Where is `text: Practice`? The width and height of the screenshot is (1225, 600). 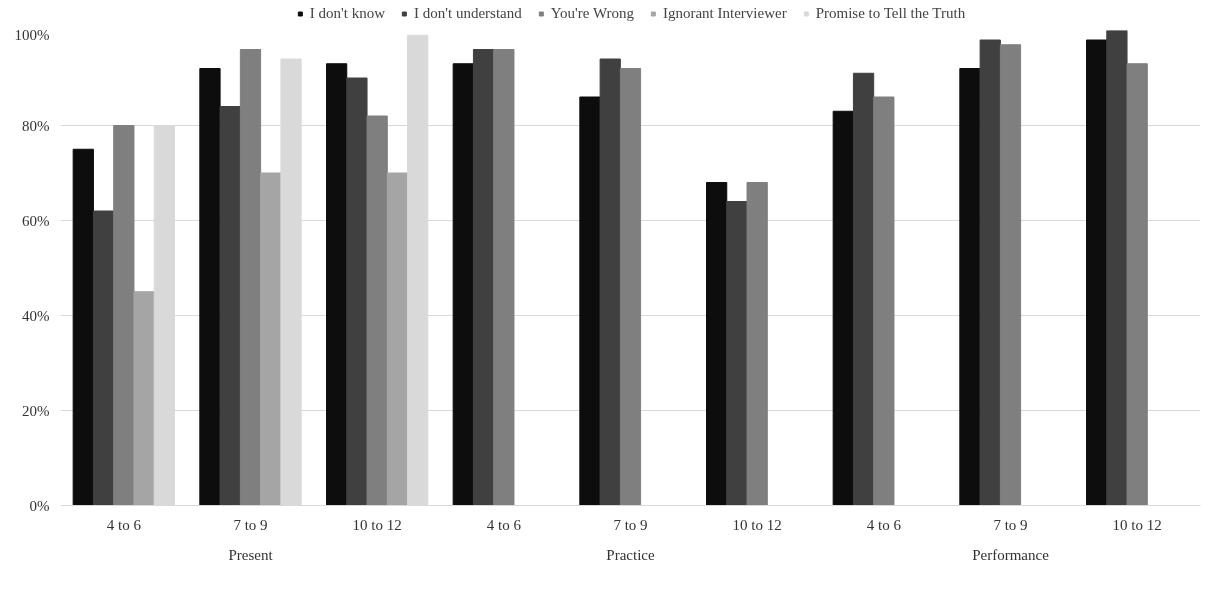
text: Practice is located at coordinates (630, 554).